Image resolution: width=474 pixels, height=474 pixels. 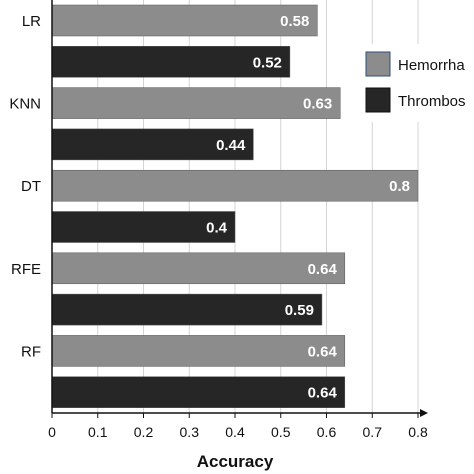 I want to click on bar-rfe-thrombosis, so click(x=187, y=309).